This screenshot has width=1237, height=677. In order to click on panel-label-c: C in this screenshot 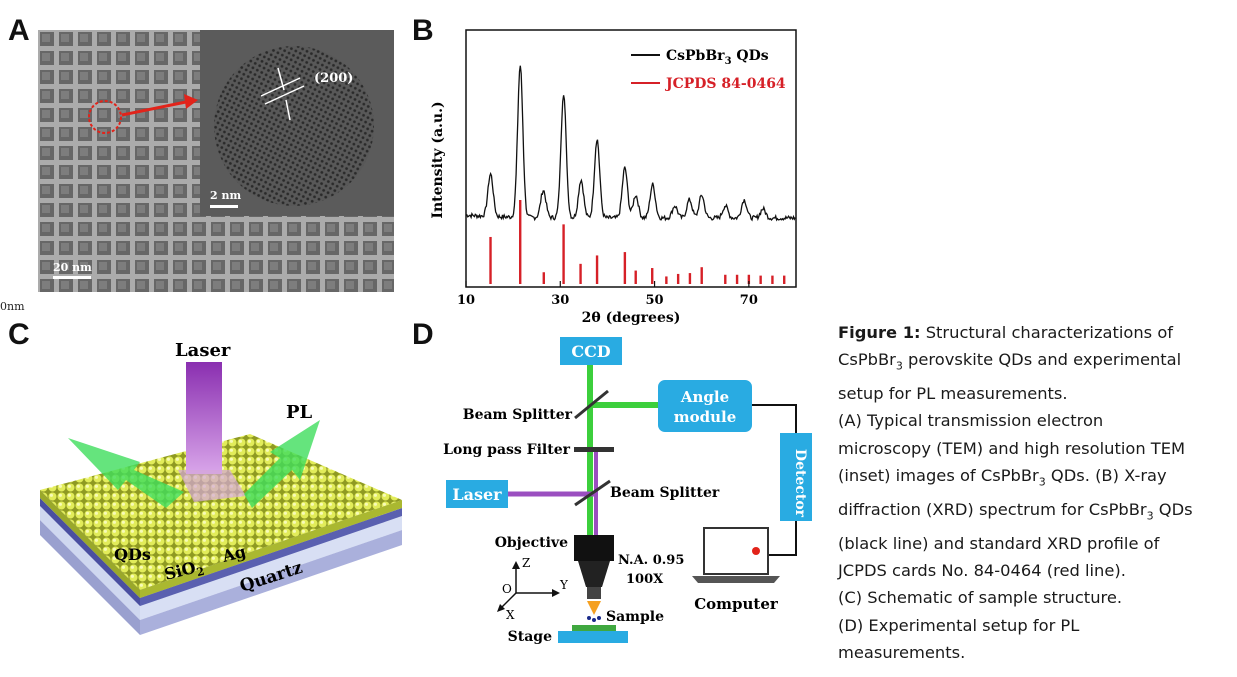, I will do `click(19, 334)`.